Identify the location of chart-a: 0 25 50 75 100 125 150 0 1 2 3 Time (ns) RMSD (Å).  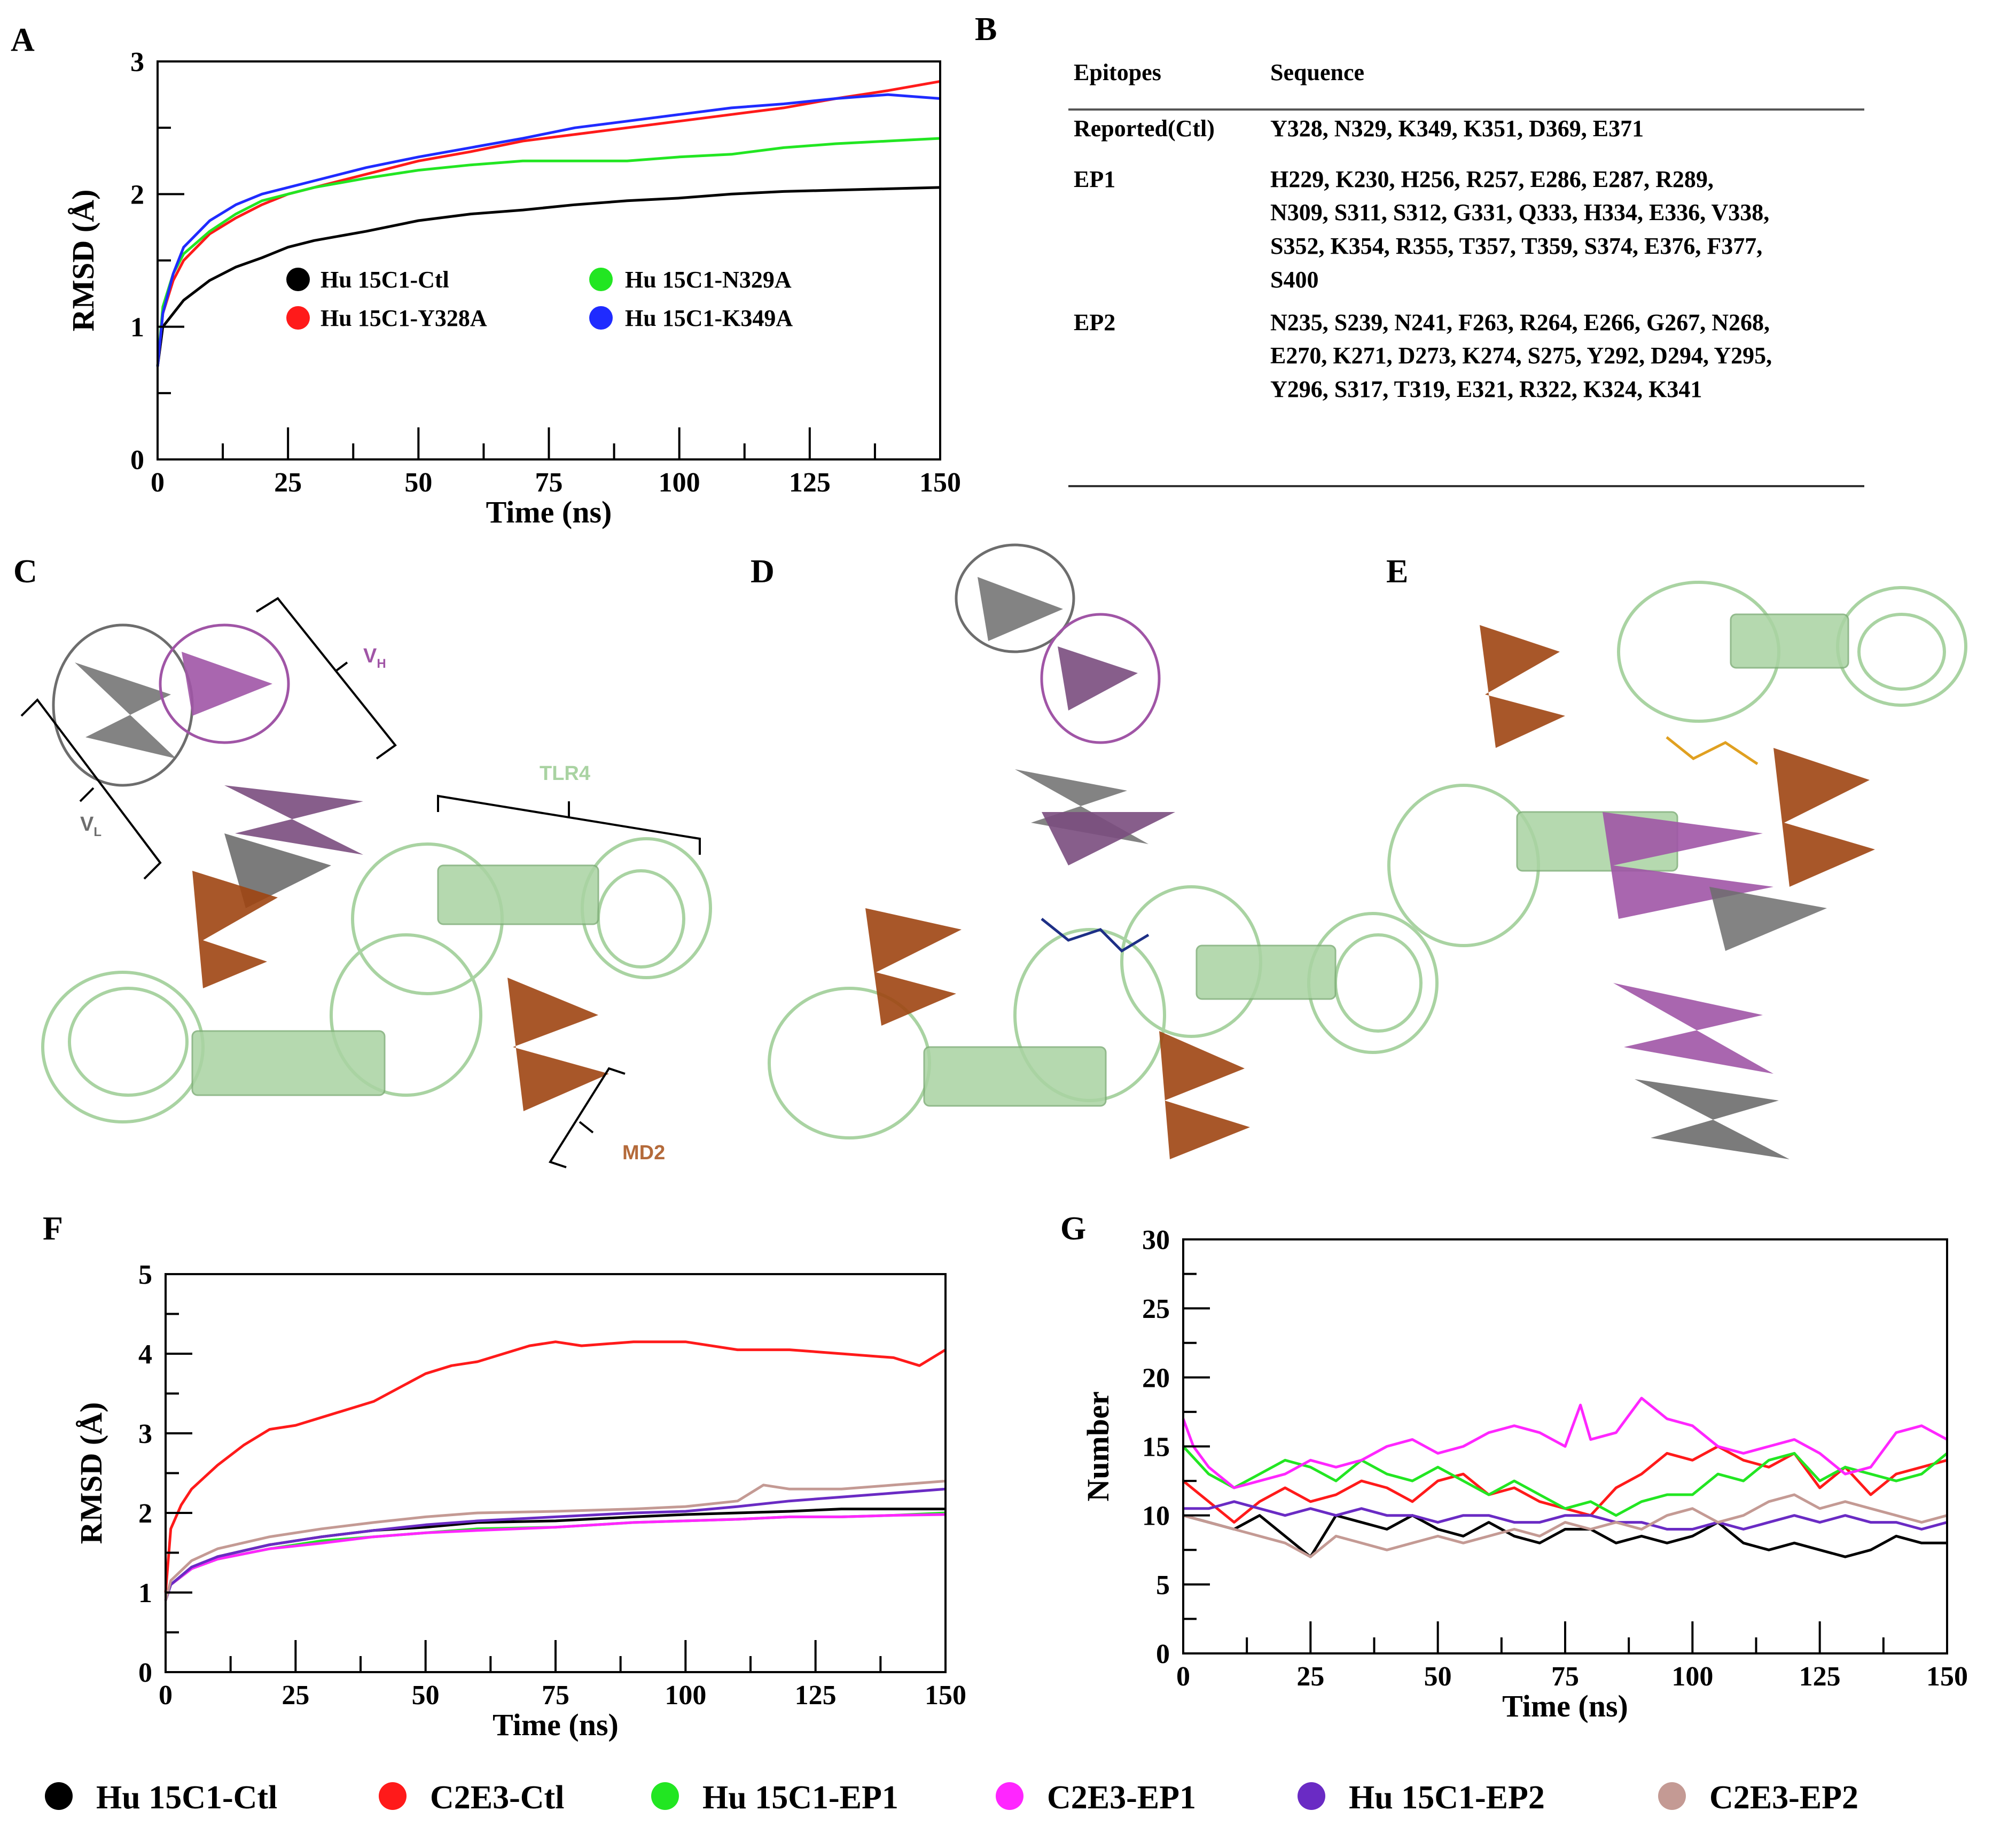
(513, 288).